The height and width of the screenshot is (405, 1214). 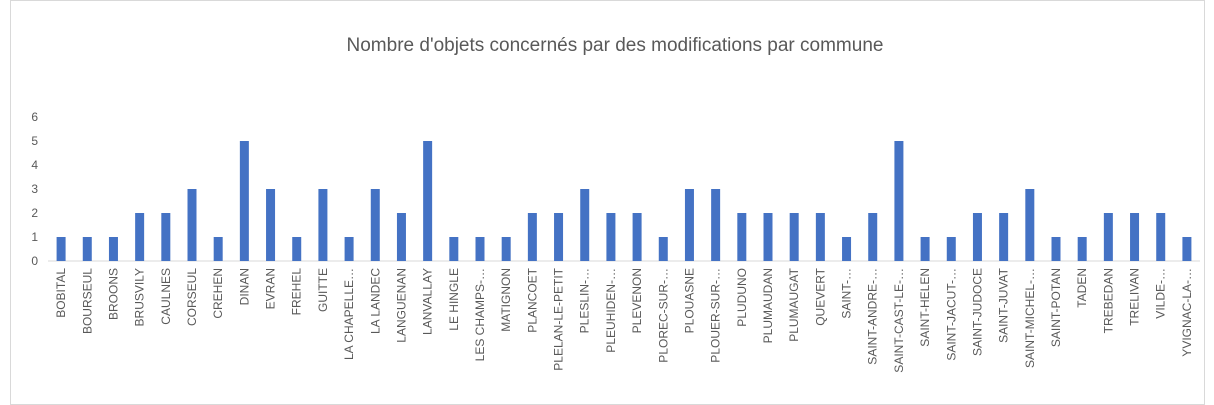 What do you see at coordinates (34, 213) in the screenshot?
I see `y-tick-label: 2` at bounding box center [34, 213].